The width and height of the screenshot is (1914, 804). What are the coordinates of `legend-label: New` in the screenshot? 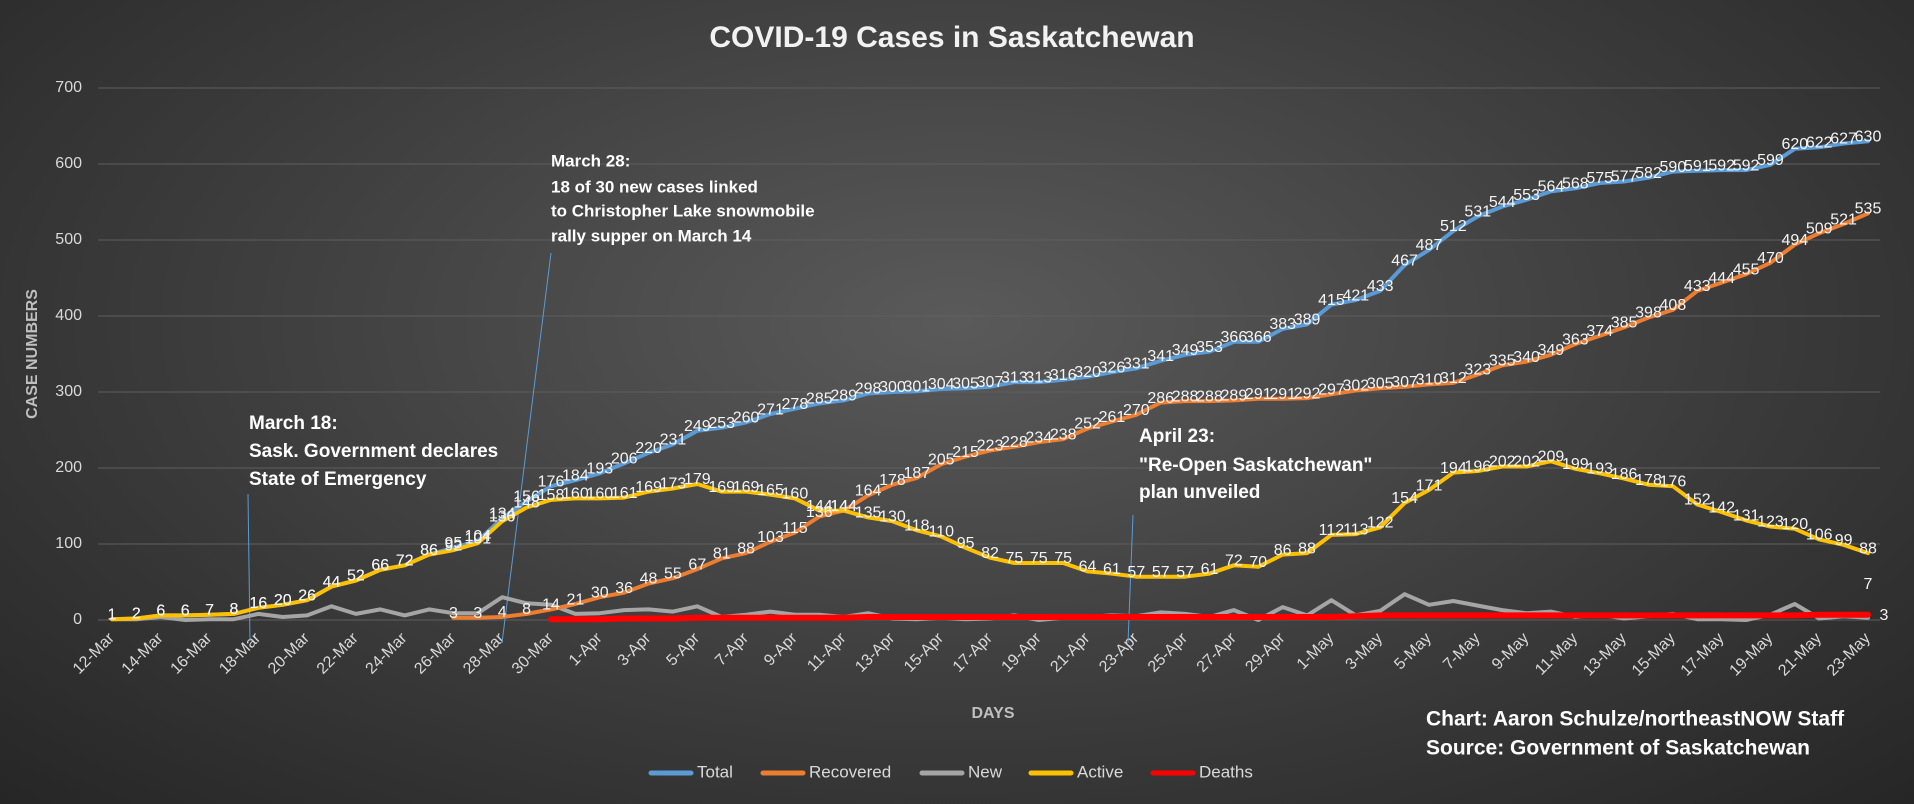 It's located at (985, 771).